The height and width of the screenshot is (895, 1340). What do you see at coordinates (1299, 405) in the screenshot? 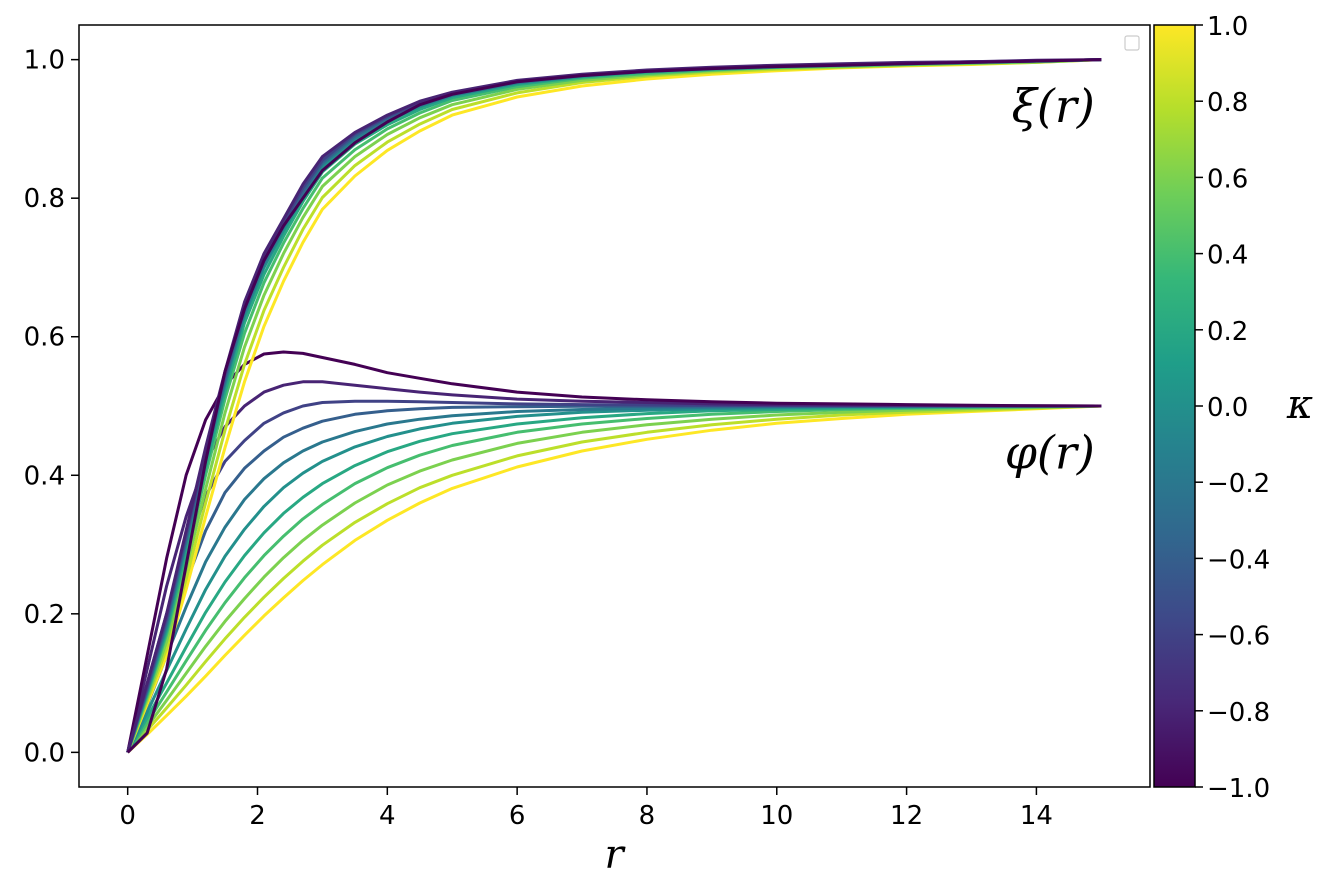
I see `colorbar-label: κ` at bounding box center [1299, 405].